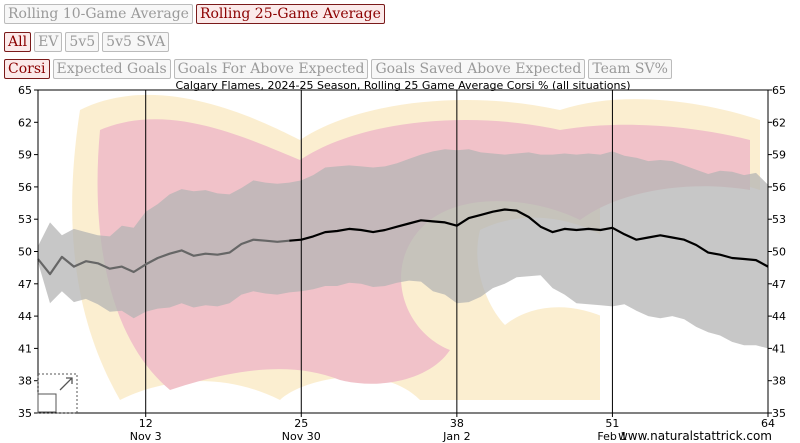  I want to click on metric-team-sv-button: Team SV%, so click(630, 69).